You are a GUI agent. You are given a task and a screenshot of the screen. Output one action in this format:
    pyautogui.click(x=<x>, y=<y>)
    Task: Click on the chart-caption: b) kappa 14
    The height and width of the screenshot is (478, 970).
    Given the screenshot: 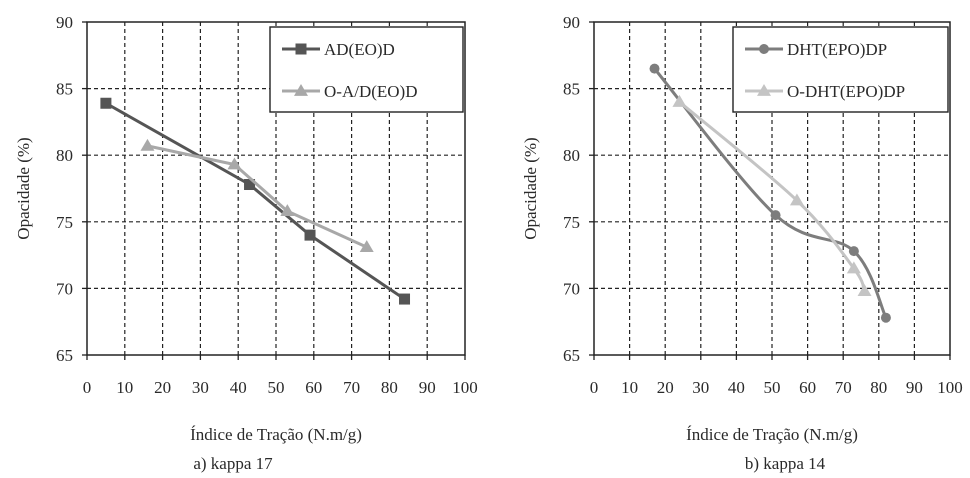 What is the action you would take?
    pyautogui.click(x=785, y=463)
    